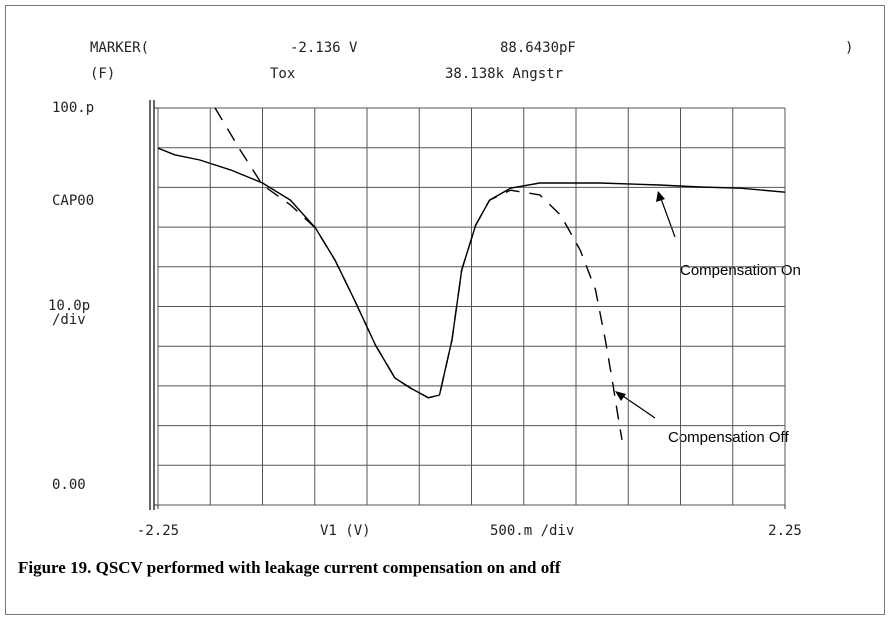  Describe the element at coordinates (69, 306) in the screenshot. I see `y-scale: 10.0p` at that location.